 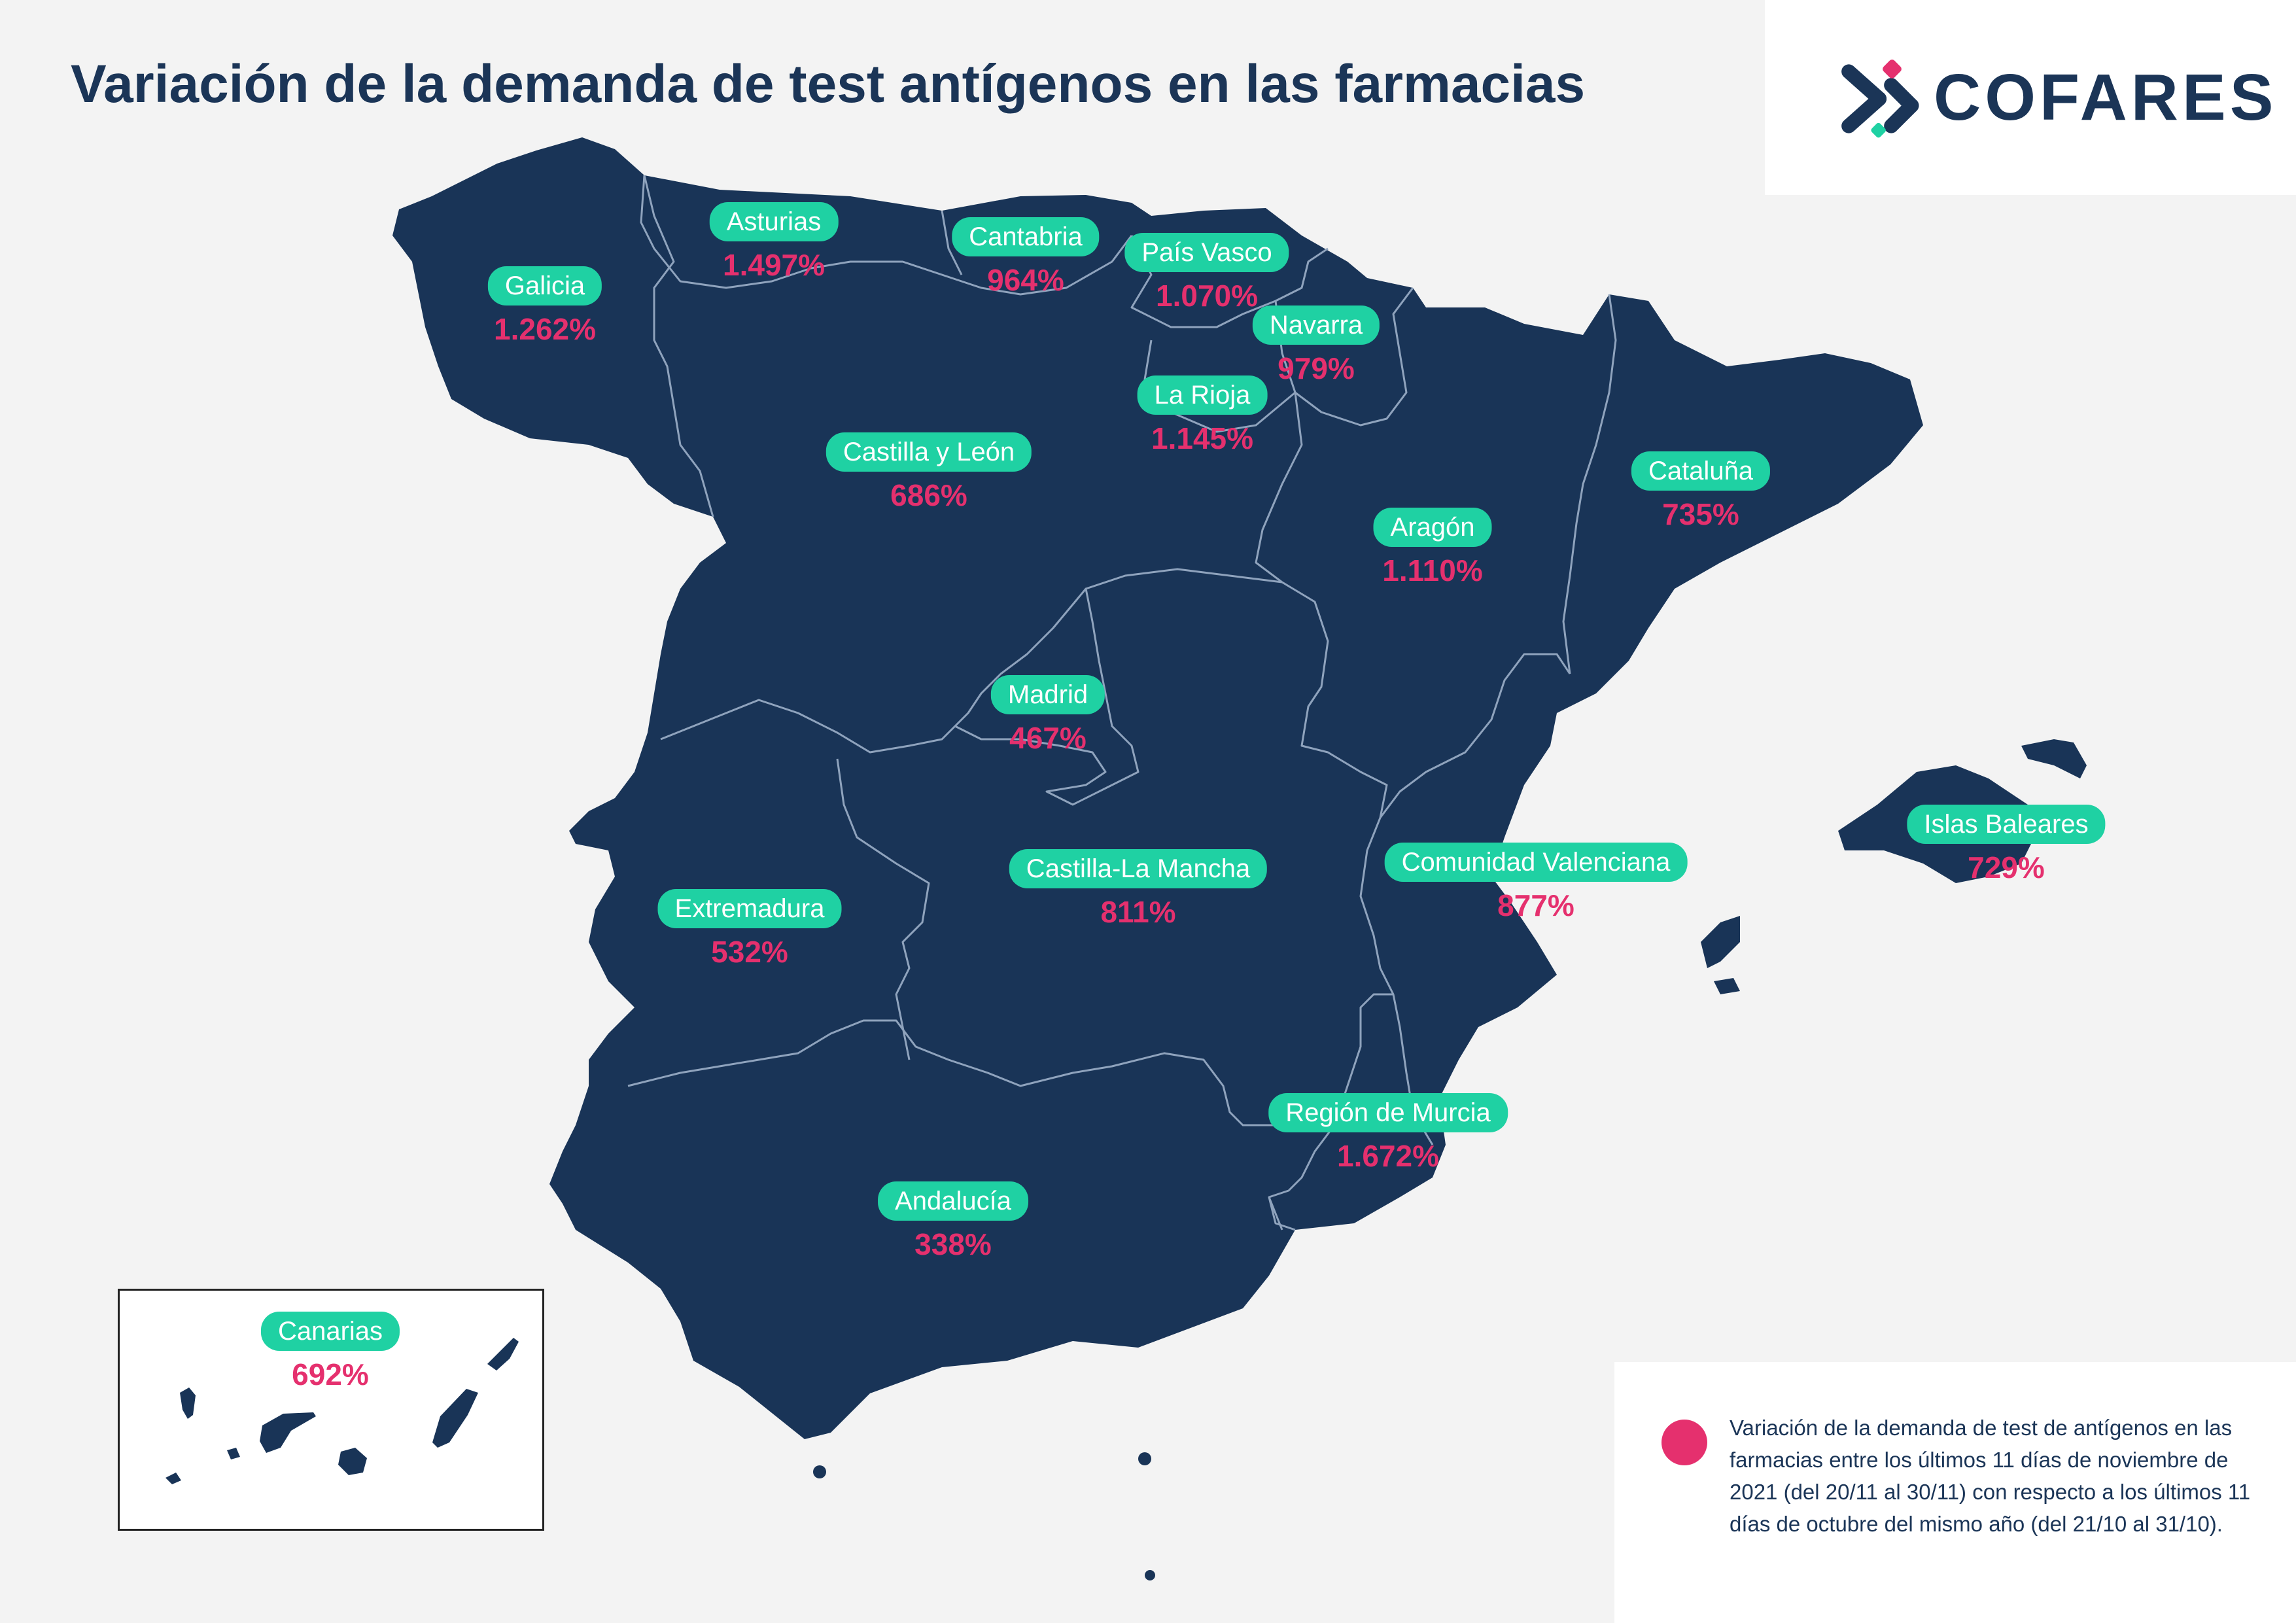 What do you see at coordinates (330, 1374) in the screenshot?
I see `region-value: 692%` at bounding box center [330, 1374].